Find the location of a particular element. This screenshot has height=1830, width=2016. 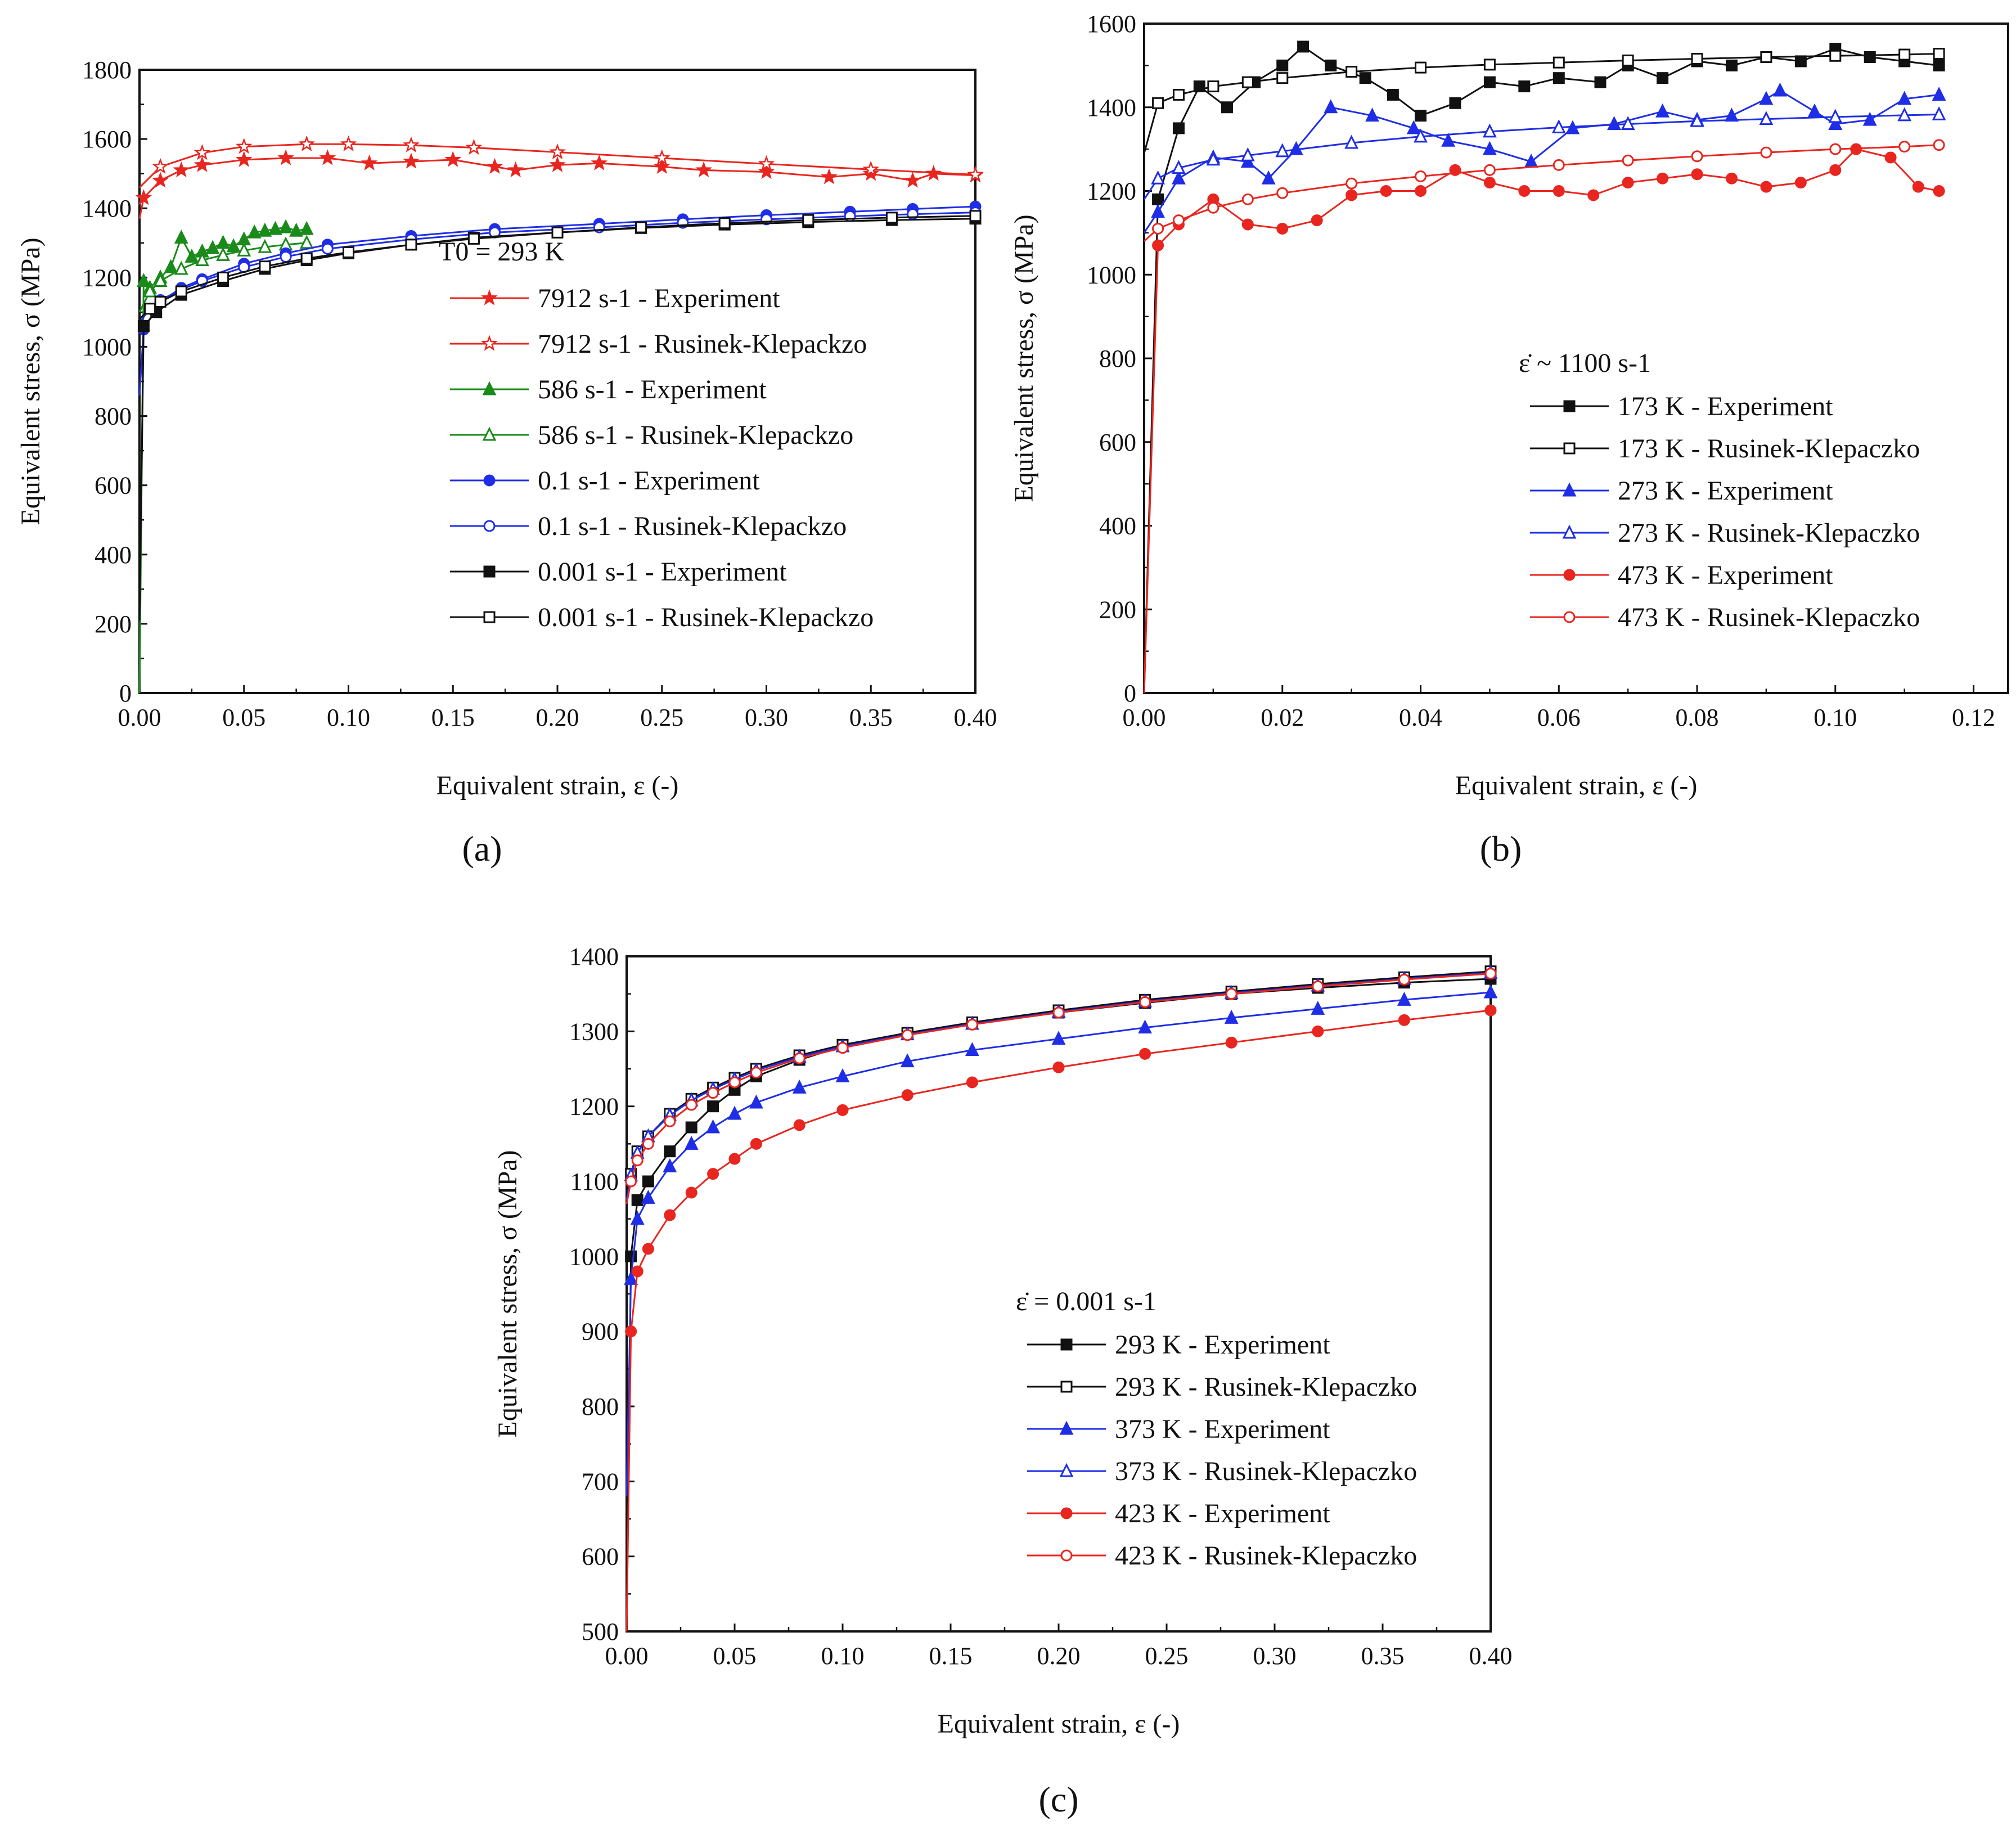

legend-entry: 373 K - Experiment is located at coordinates (1222, 1429).